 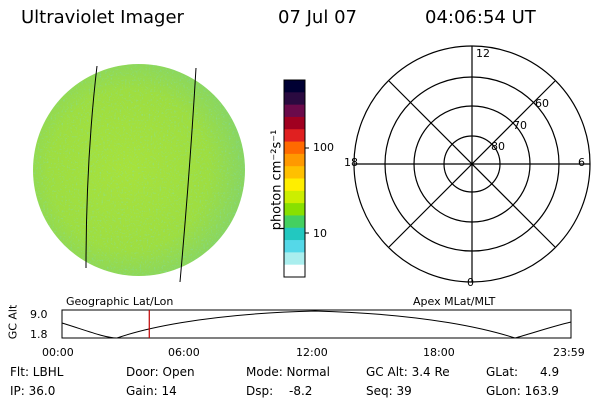 I want to click on mlat-label-60: 60, so click(x=542, y=103).